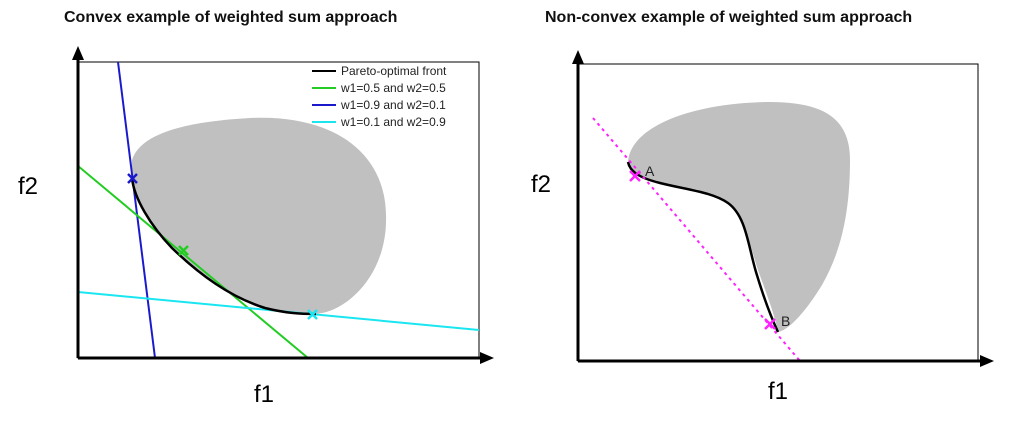 The height and width of the screenshot is (431, 1024). I want to click on marker-blue-optimum, so click(132, 178).